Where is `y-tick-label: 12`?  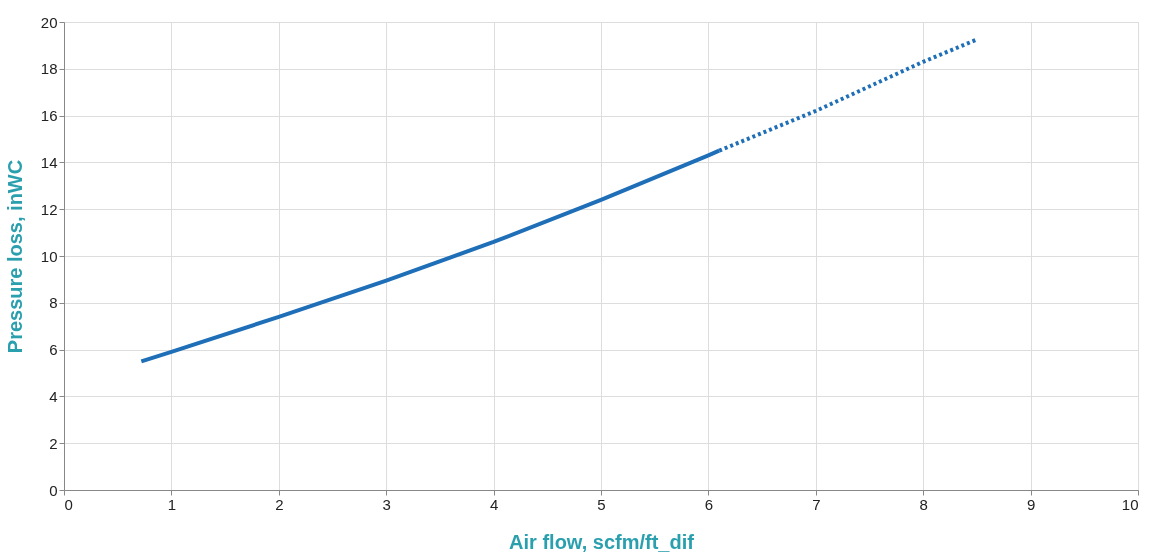 y-tick-label: 12 is located at coordinates (49, 209).